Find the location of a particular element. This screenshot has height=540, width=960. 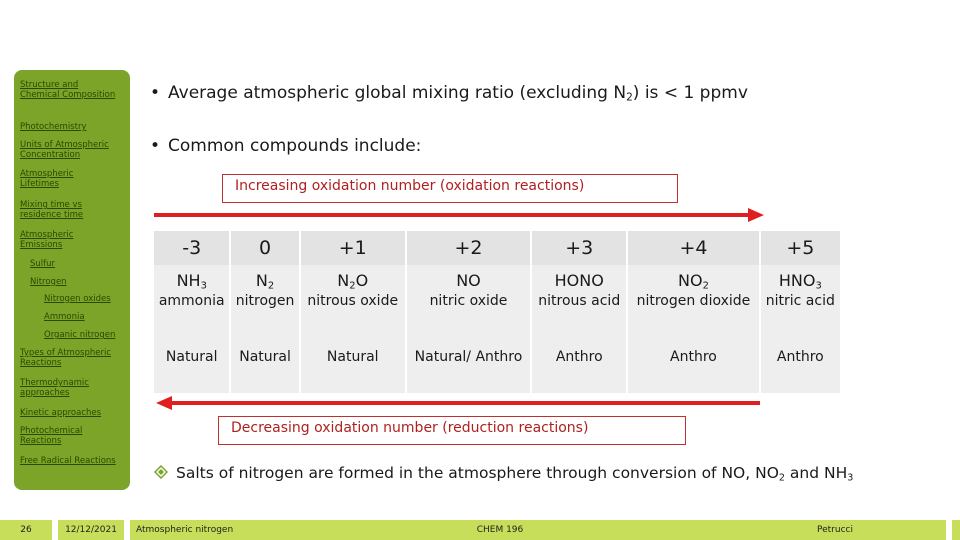

ox-cell: 0 is located at coordinates (265, 248).